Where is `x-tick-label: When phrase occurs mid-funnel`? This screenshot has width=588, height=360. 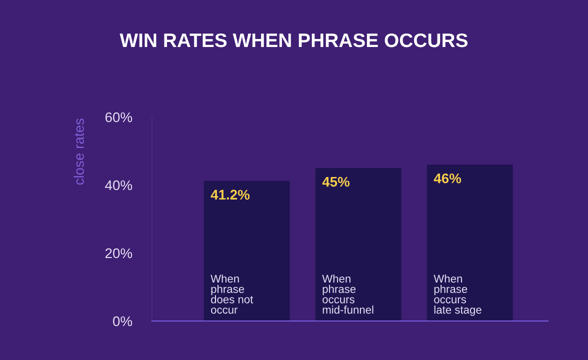 x-tick-label: When phrase occurs mid-funnel is located at coordinates (348, 294).